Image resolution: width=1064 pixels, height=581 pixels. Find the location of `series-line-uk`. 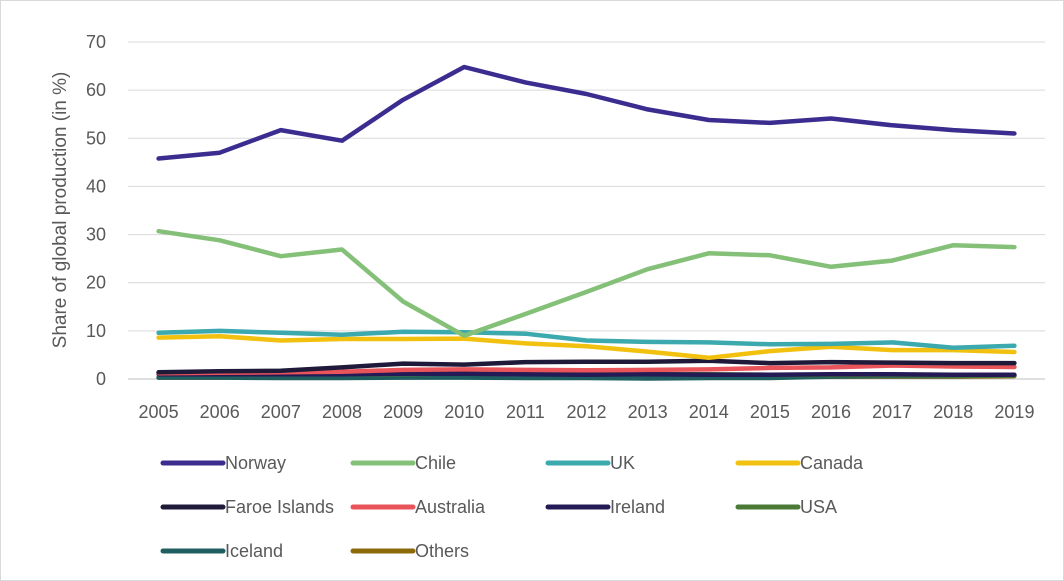

series-line-uk is located at coordinates (586, 339).